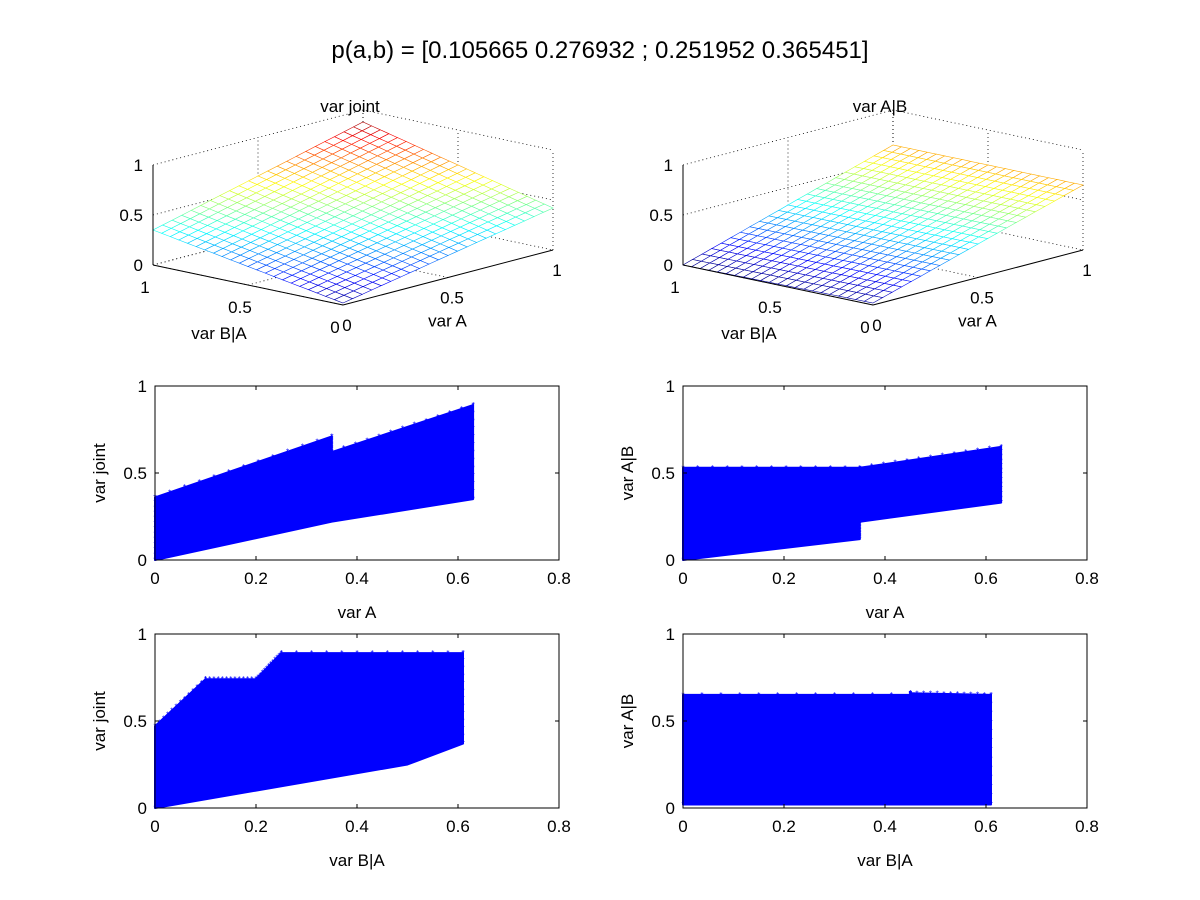  What do you see at coordinates (559, 578) in the screenshot?
I see `x-tick-label: 0.8` at bounding box center [559, 578].